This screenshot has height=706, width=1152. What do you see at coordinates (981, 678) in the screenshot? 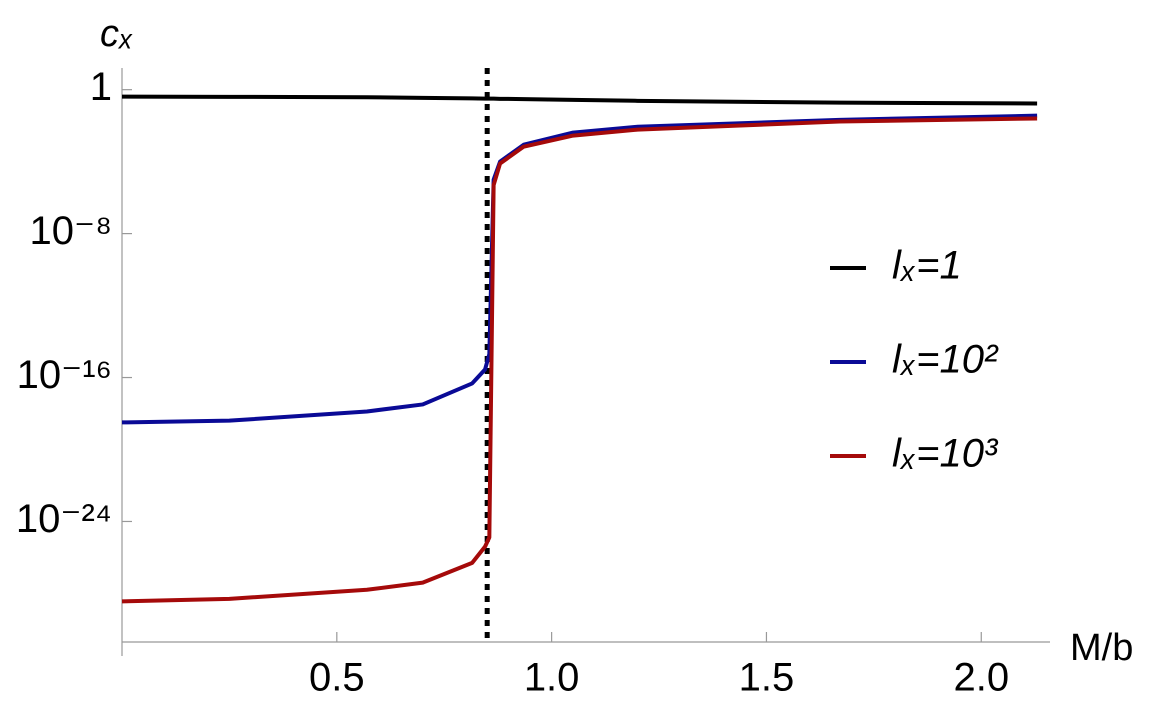
I see `x-tick-label: 2.0` at bounding box center [981, 678].